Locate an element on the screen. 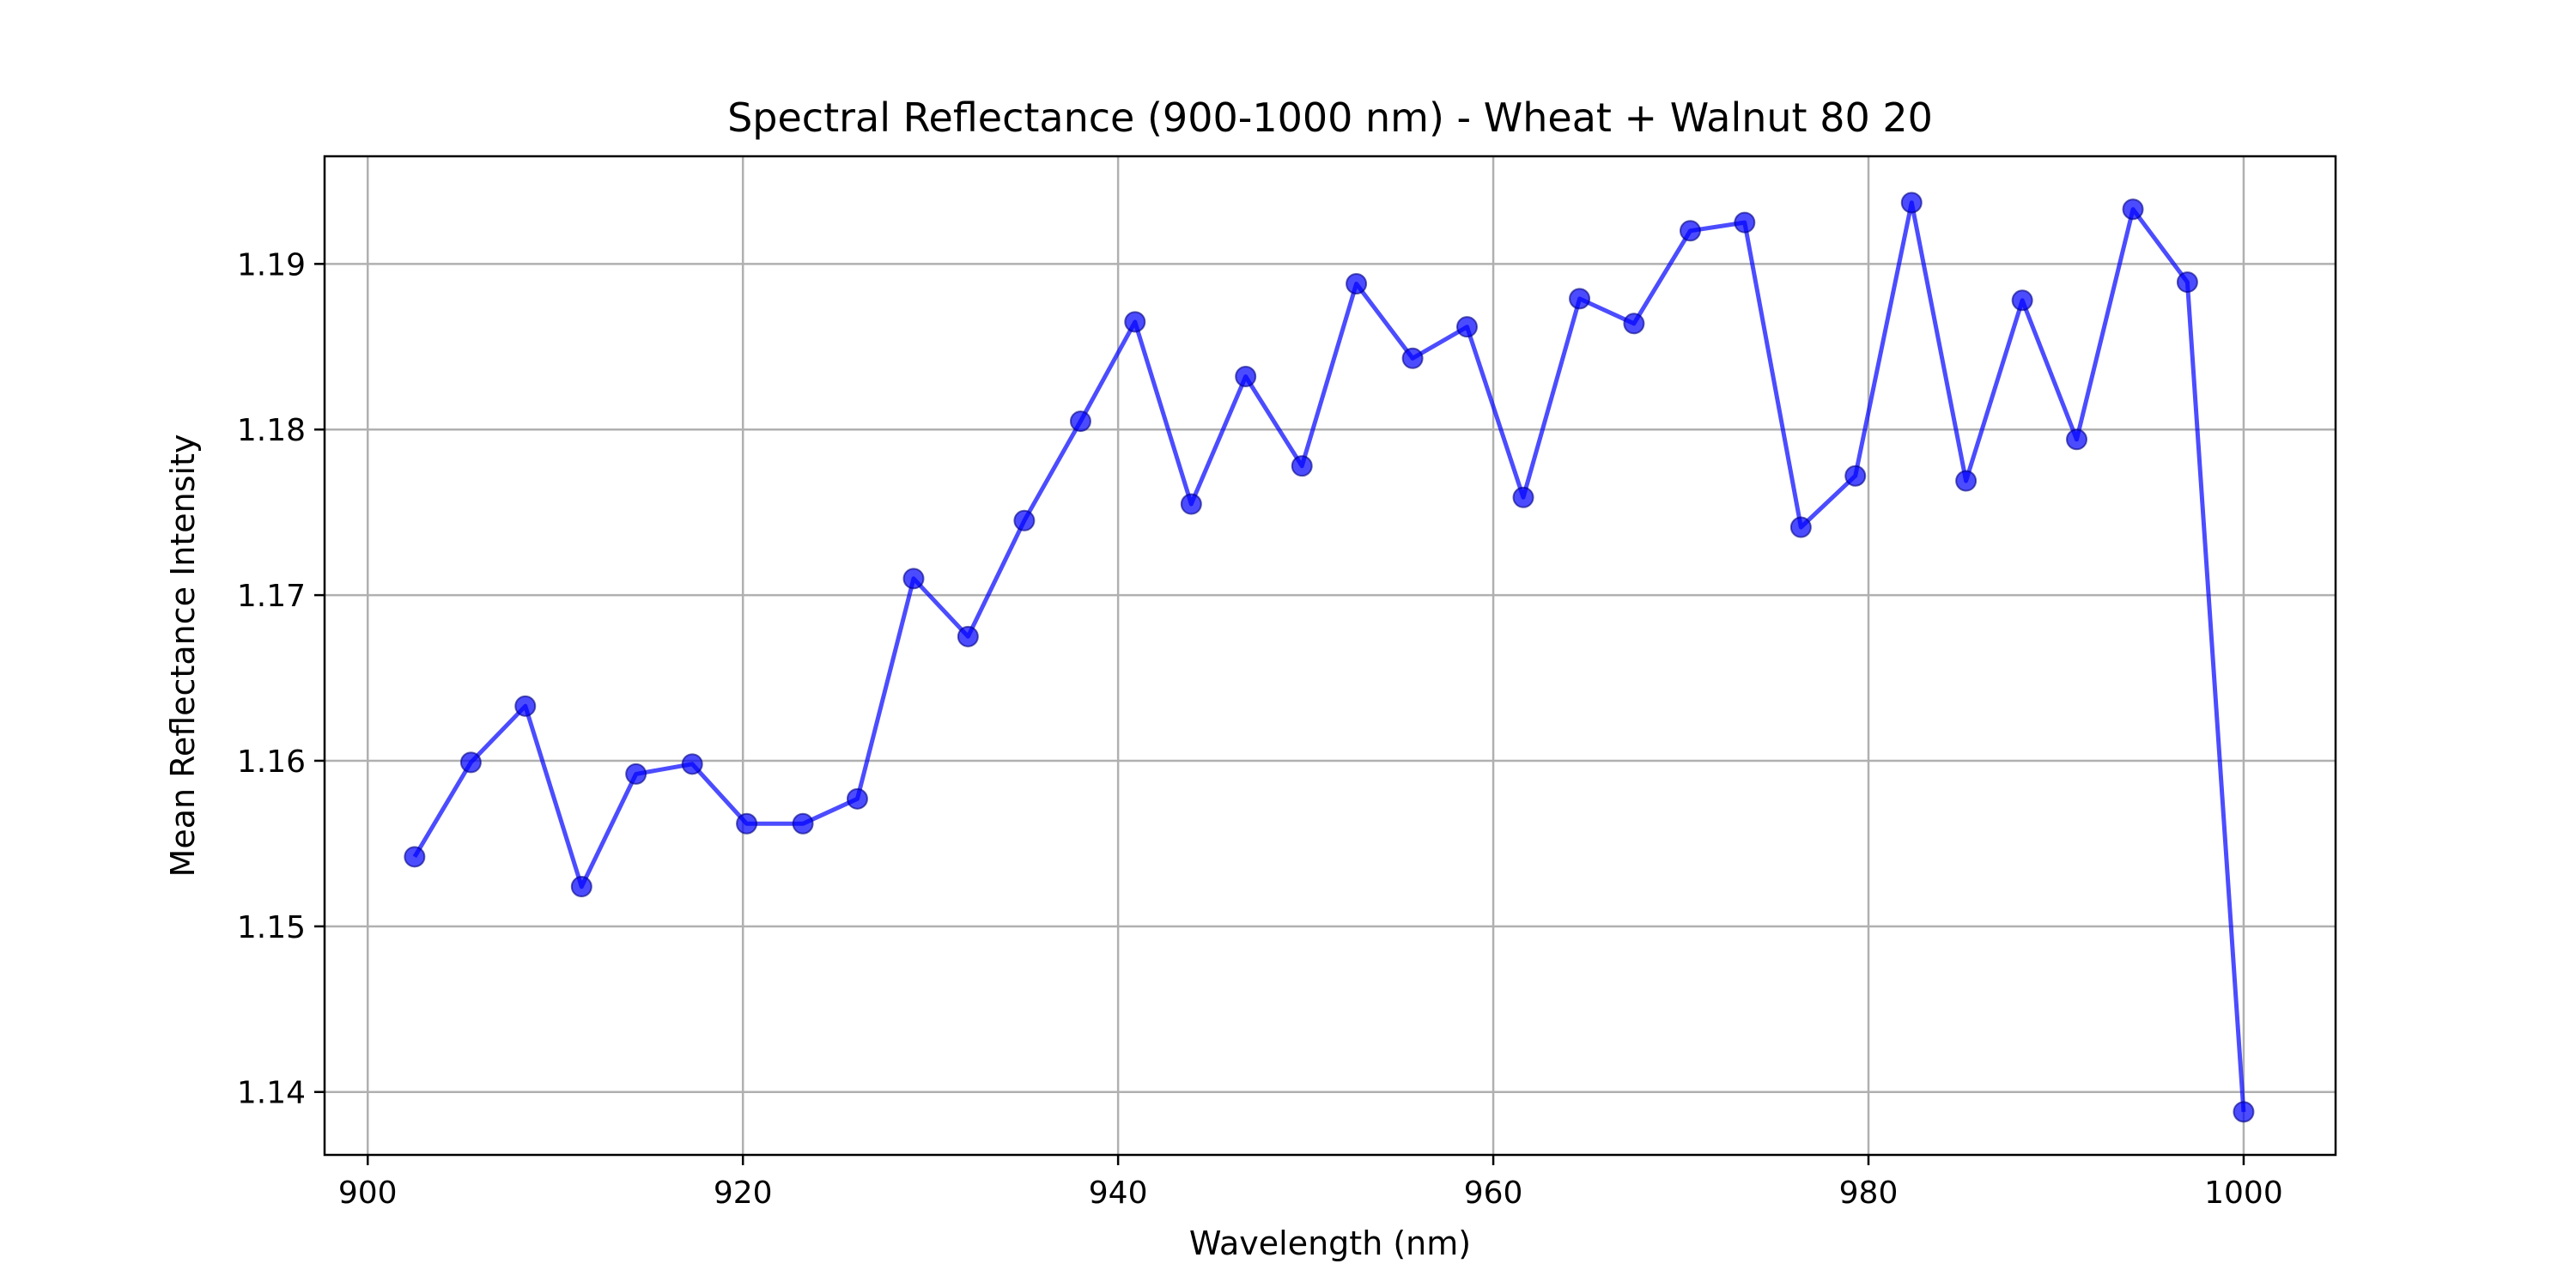 The width and height of the screenshot is (2576, 1288). y-tick-label: 1.17 is located at coordinates (271, 596).